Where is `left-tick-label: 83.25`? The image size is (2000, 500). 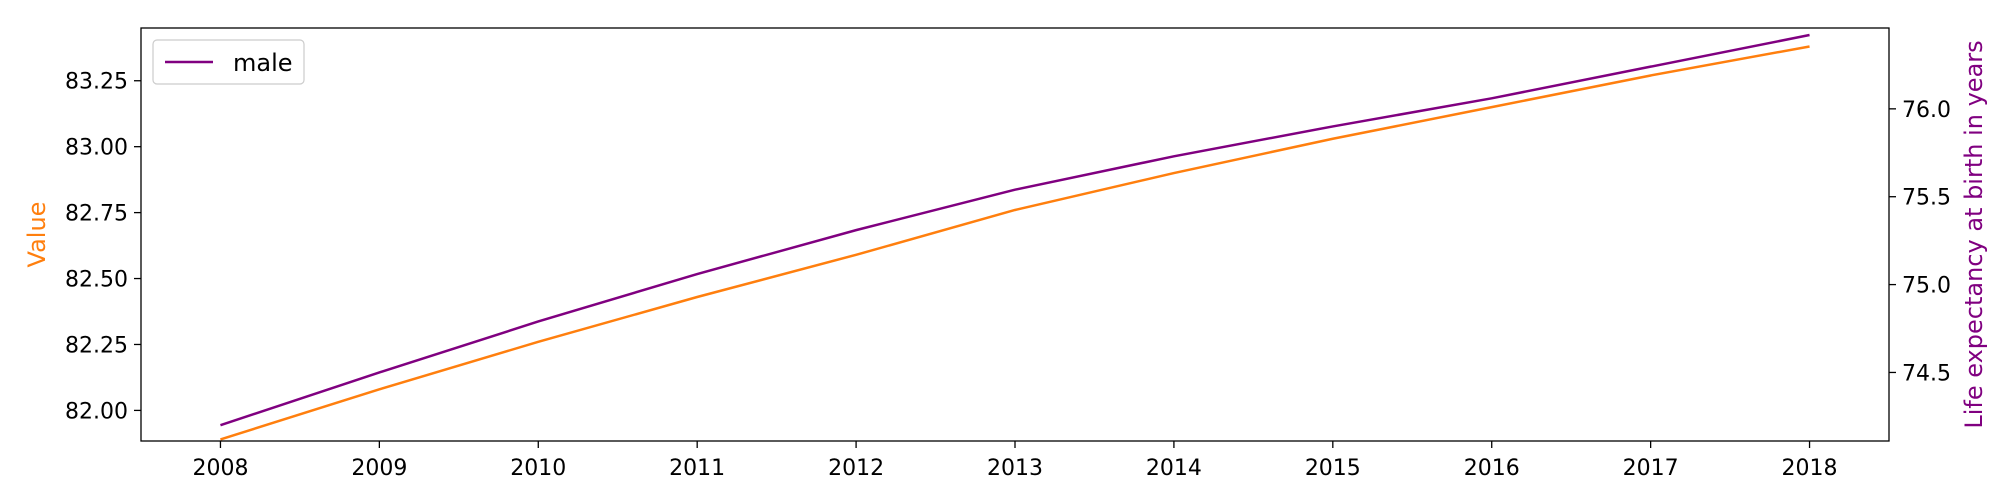
left-tick-label: 83.25 is located at coordinates (96, 82).